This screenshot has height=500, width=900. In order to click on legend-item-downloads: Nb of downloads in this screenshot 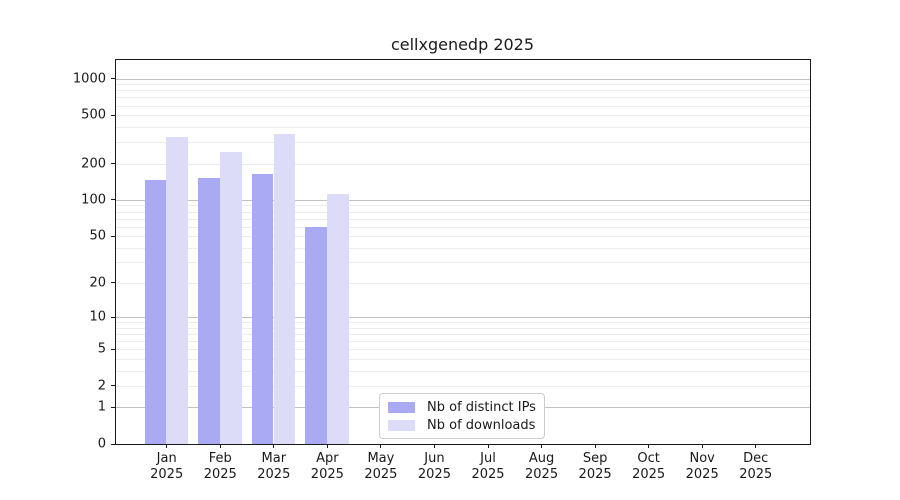, I will do `click(466, 425)`.